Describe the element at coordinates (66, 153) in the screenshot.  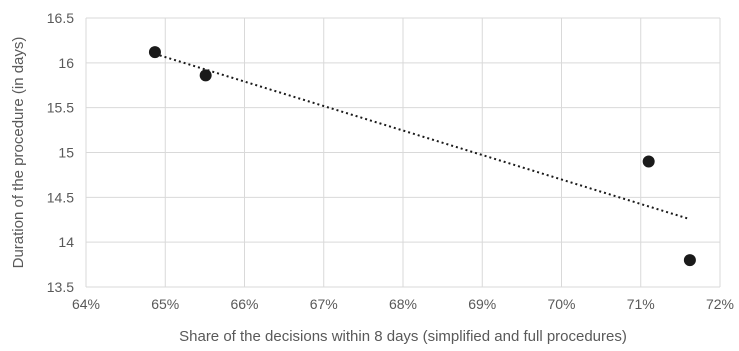
I see `y-tick-label: 15` at that location.